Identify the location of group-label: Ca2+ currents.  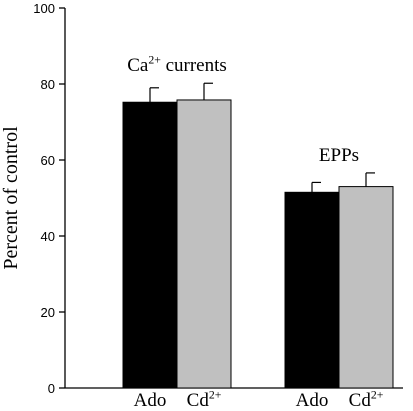
(177, 65).